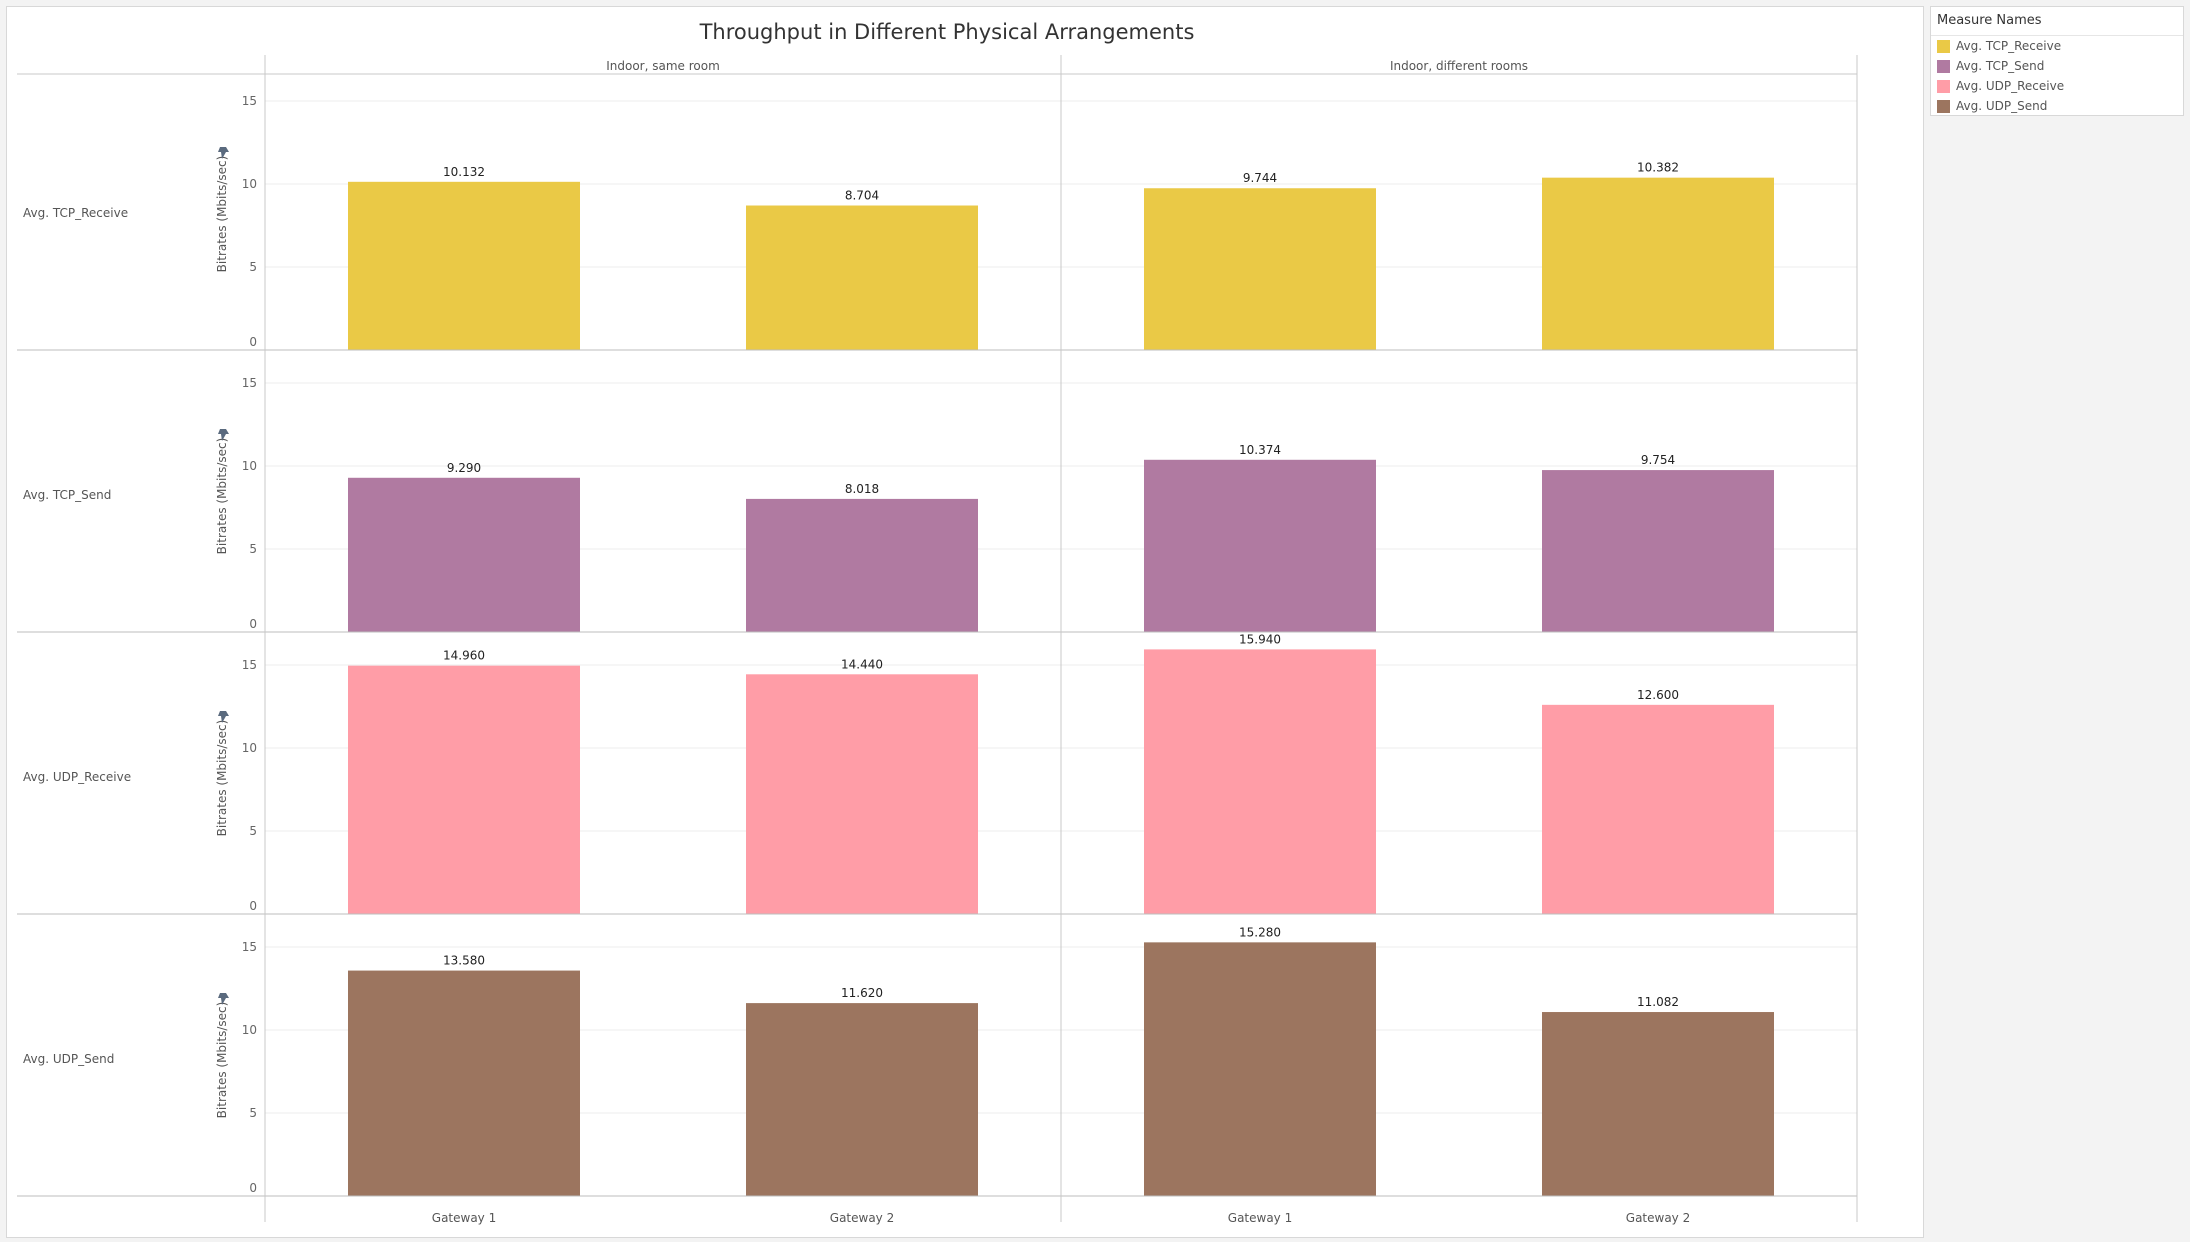 This screenshot has width=2190, height=1242. I want to click on bar-value-label: 11.620, so click(862, 993).